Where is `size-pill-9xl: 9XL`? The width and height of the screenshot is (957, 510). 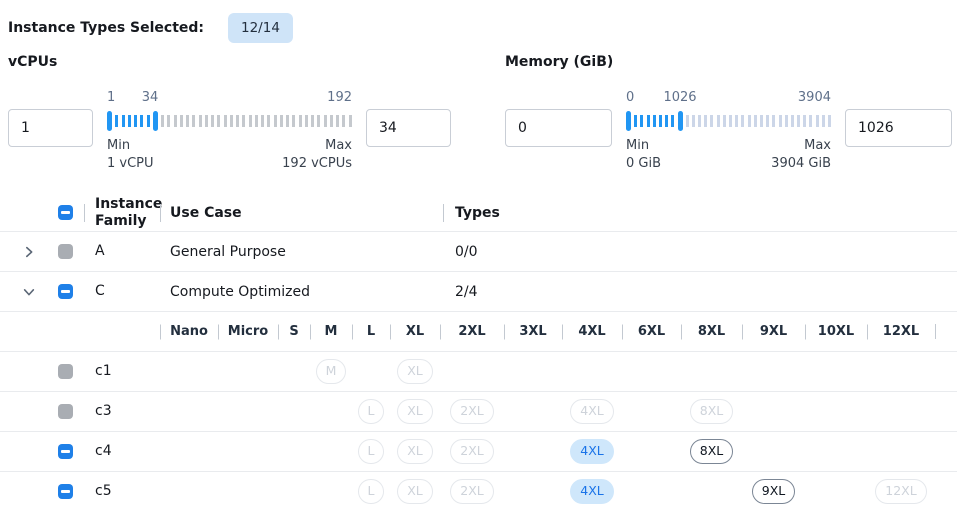
size-pill-9xl: 9XL is located at coordinates (773, 491).